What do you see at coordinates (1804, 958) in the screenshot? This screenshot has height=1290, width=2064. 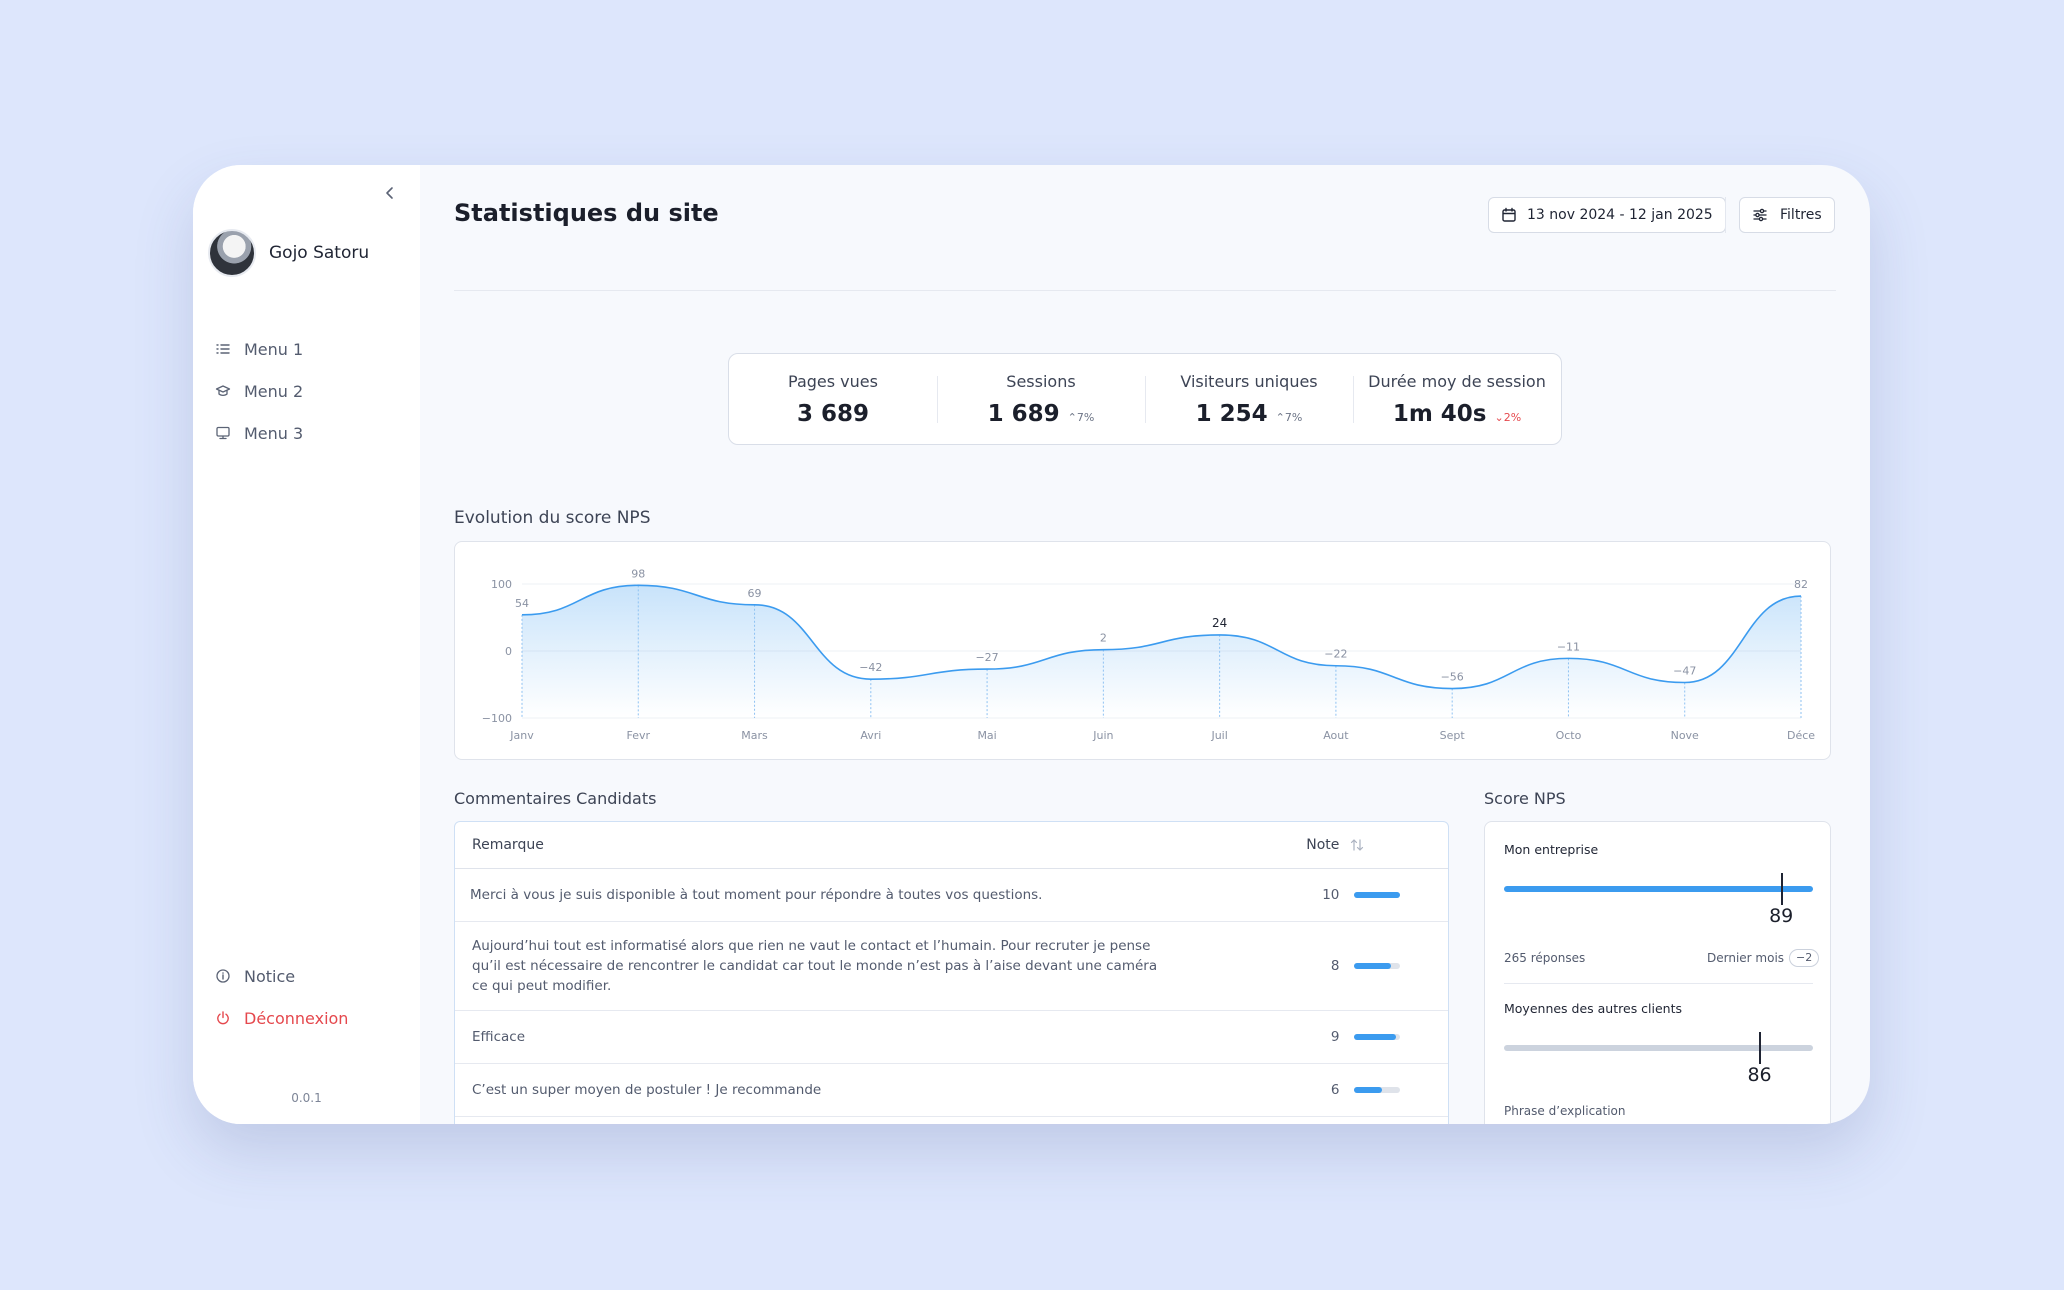 I see `period-delta-badge: −2` at bounding box center [1804, 958].